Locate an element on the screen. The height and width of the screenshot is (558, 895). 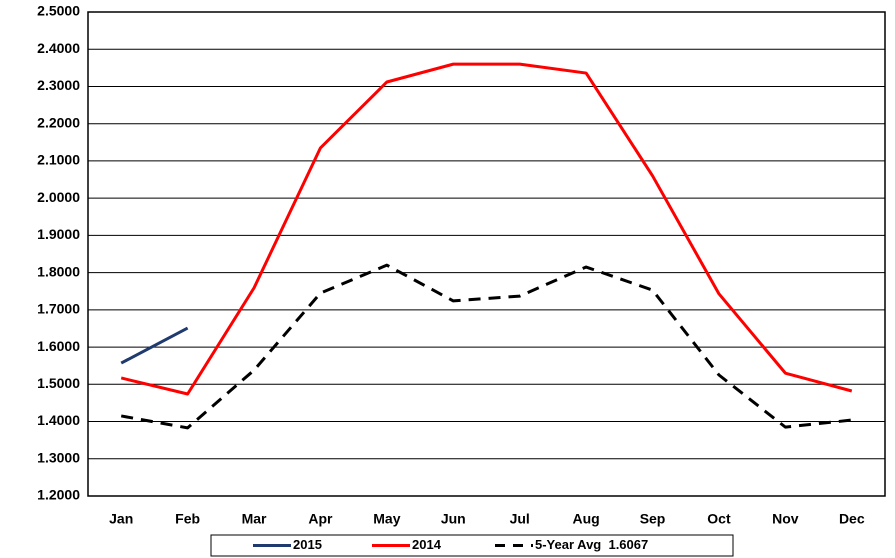
y-tick-label: 2.0000 is located at coordinates (58, 197).